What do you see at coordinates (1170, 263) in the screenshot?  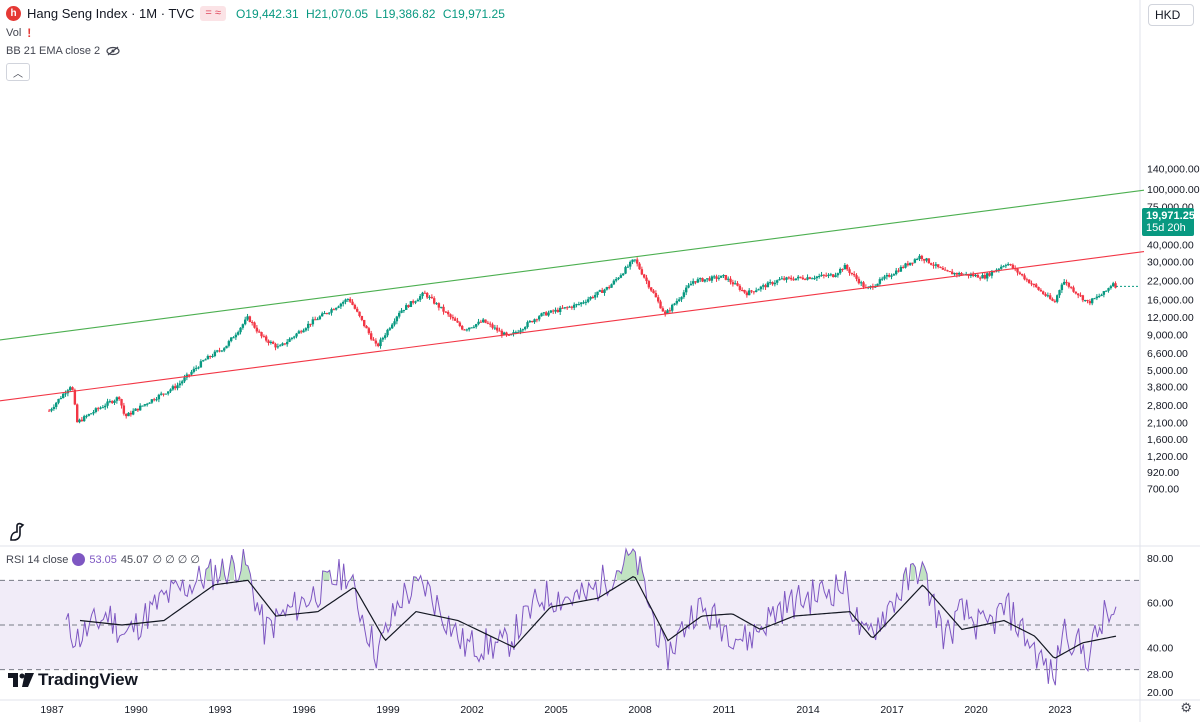 I see `y-tick-label: 30,000.00` at bounding box center [1170, 263].